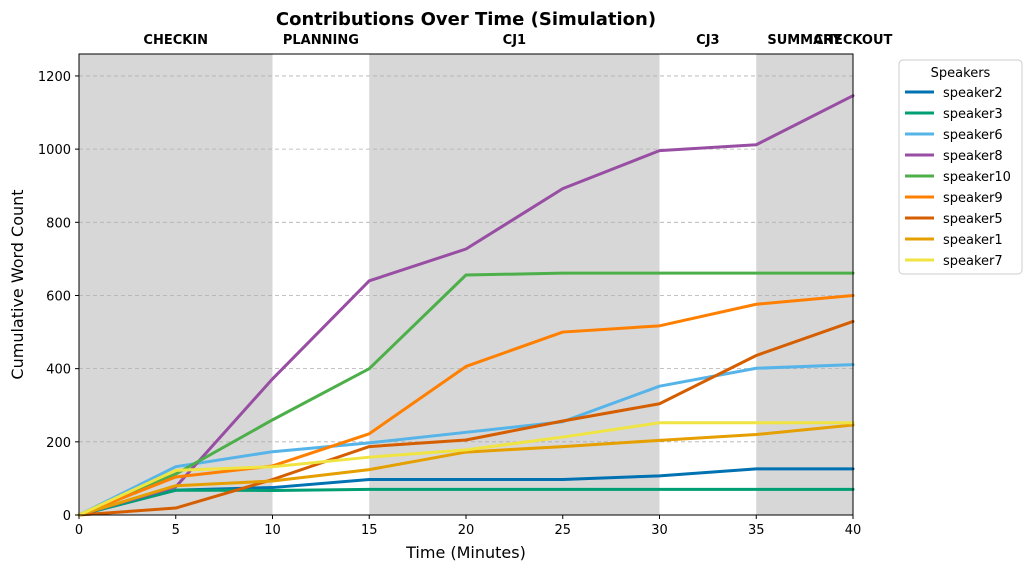  Describe the element at coordinates (961, 73) in the screenshot. I see `legend-title: Speakers` at that location.